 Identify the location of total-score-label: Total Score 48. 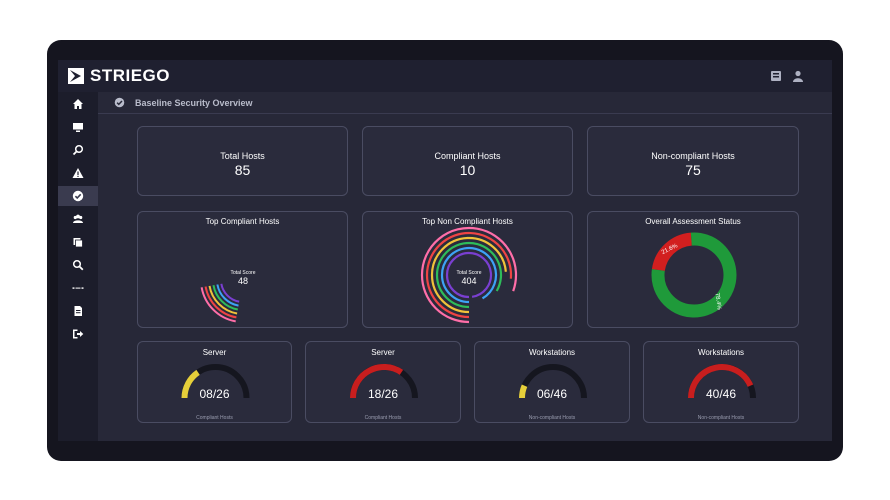
(243, 278).